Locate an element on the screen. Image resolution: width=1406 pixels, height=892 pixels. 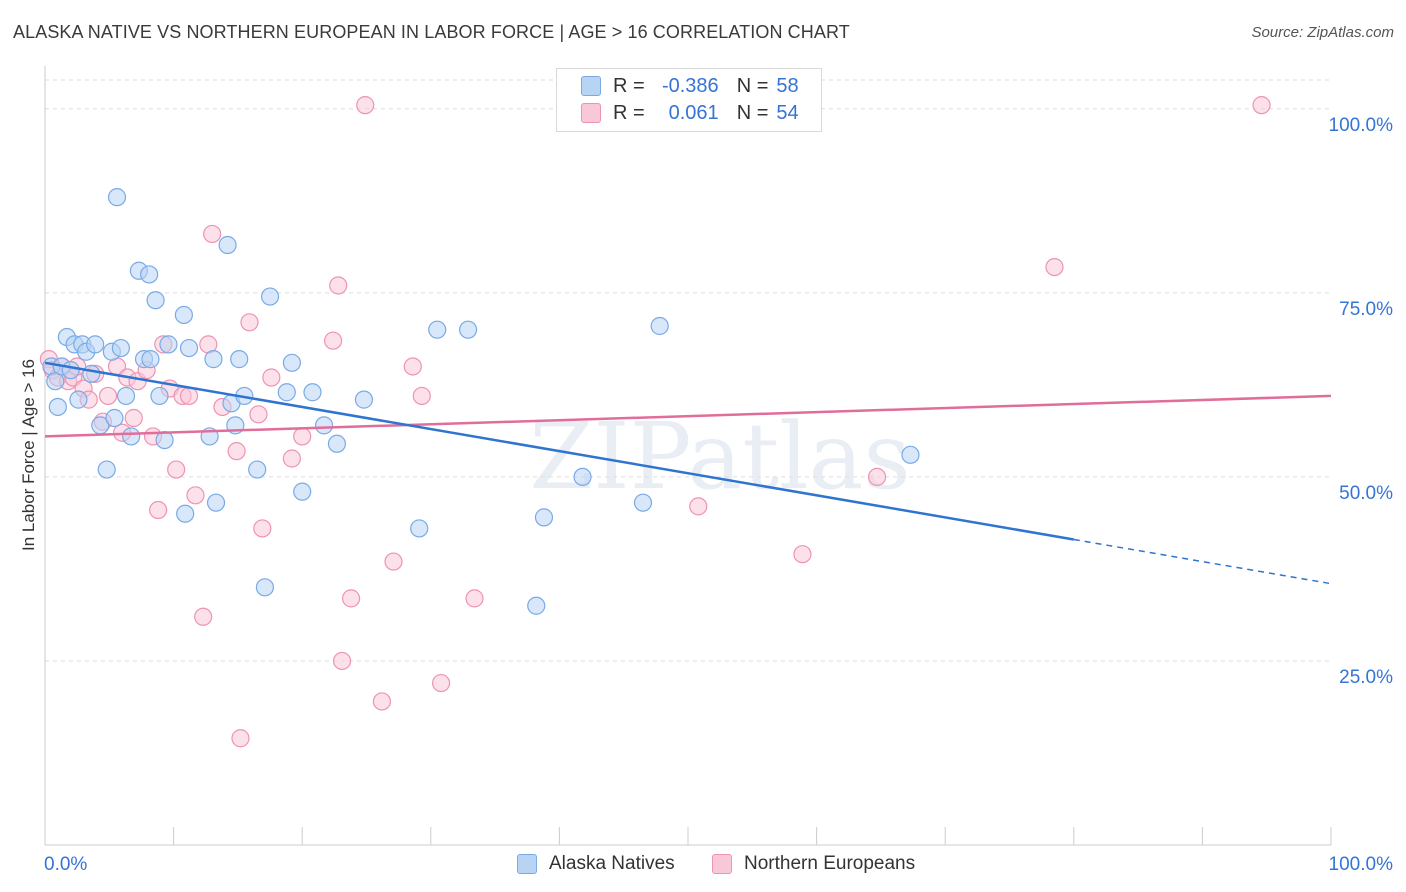
y-axis-label: In Labor Force | Age > 16 is located at coordinates (28, 455).